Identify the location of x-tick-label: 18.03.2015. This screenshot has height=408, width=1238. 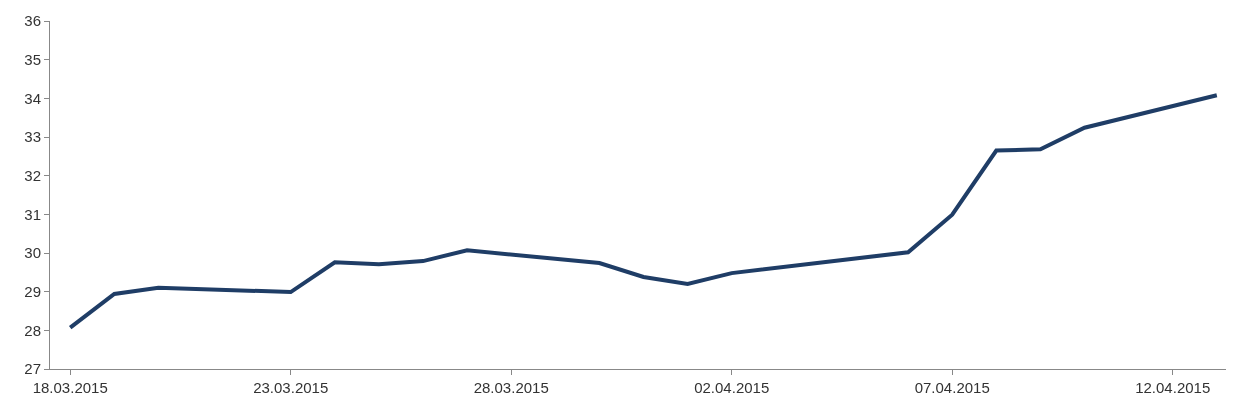
(70, 387).